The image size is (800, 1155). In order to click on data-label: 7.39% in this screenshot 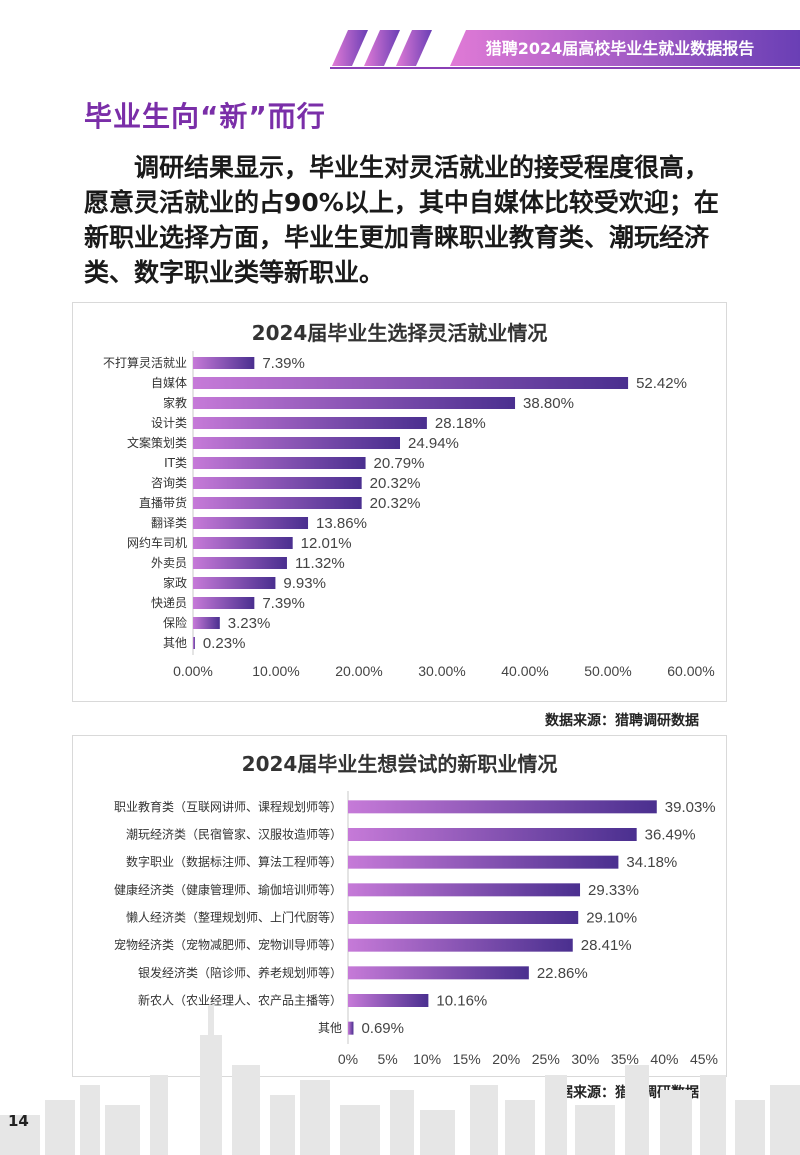, I will do `click(283, 603)`.